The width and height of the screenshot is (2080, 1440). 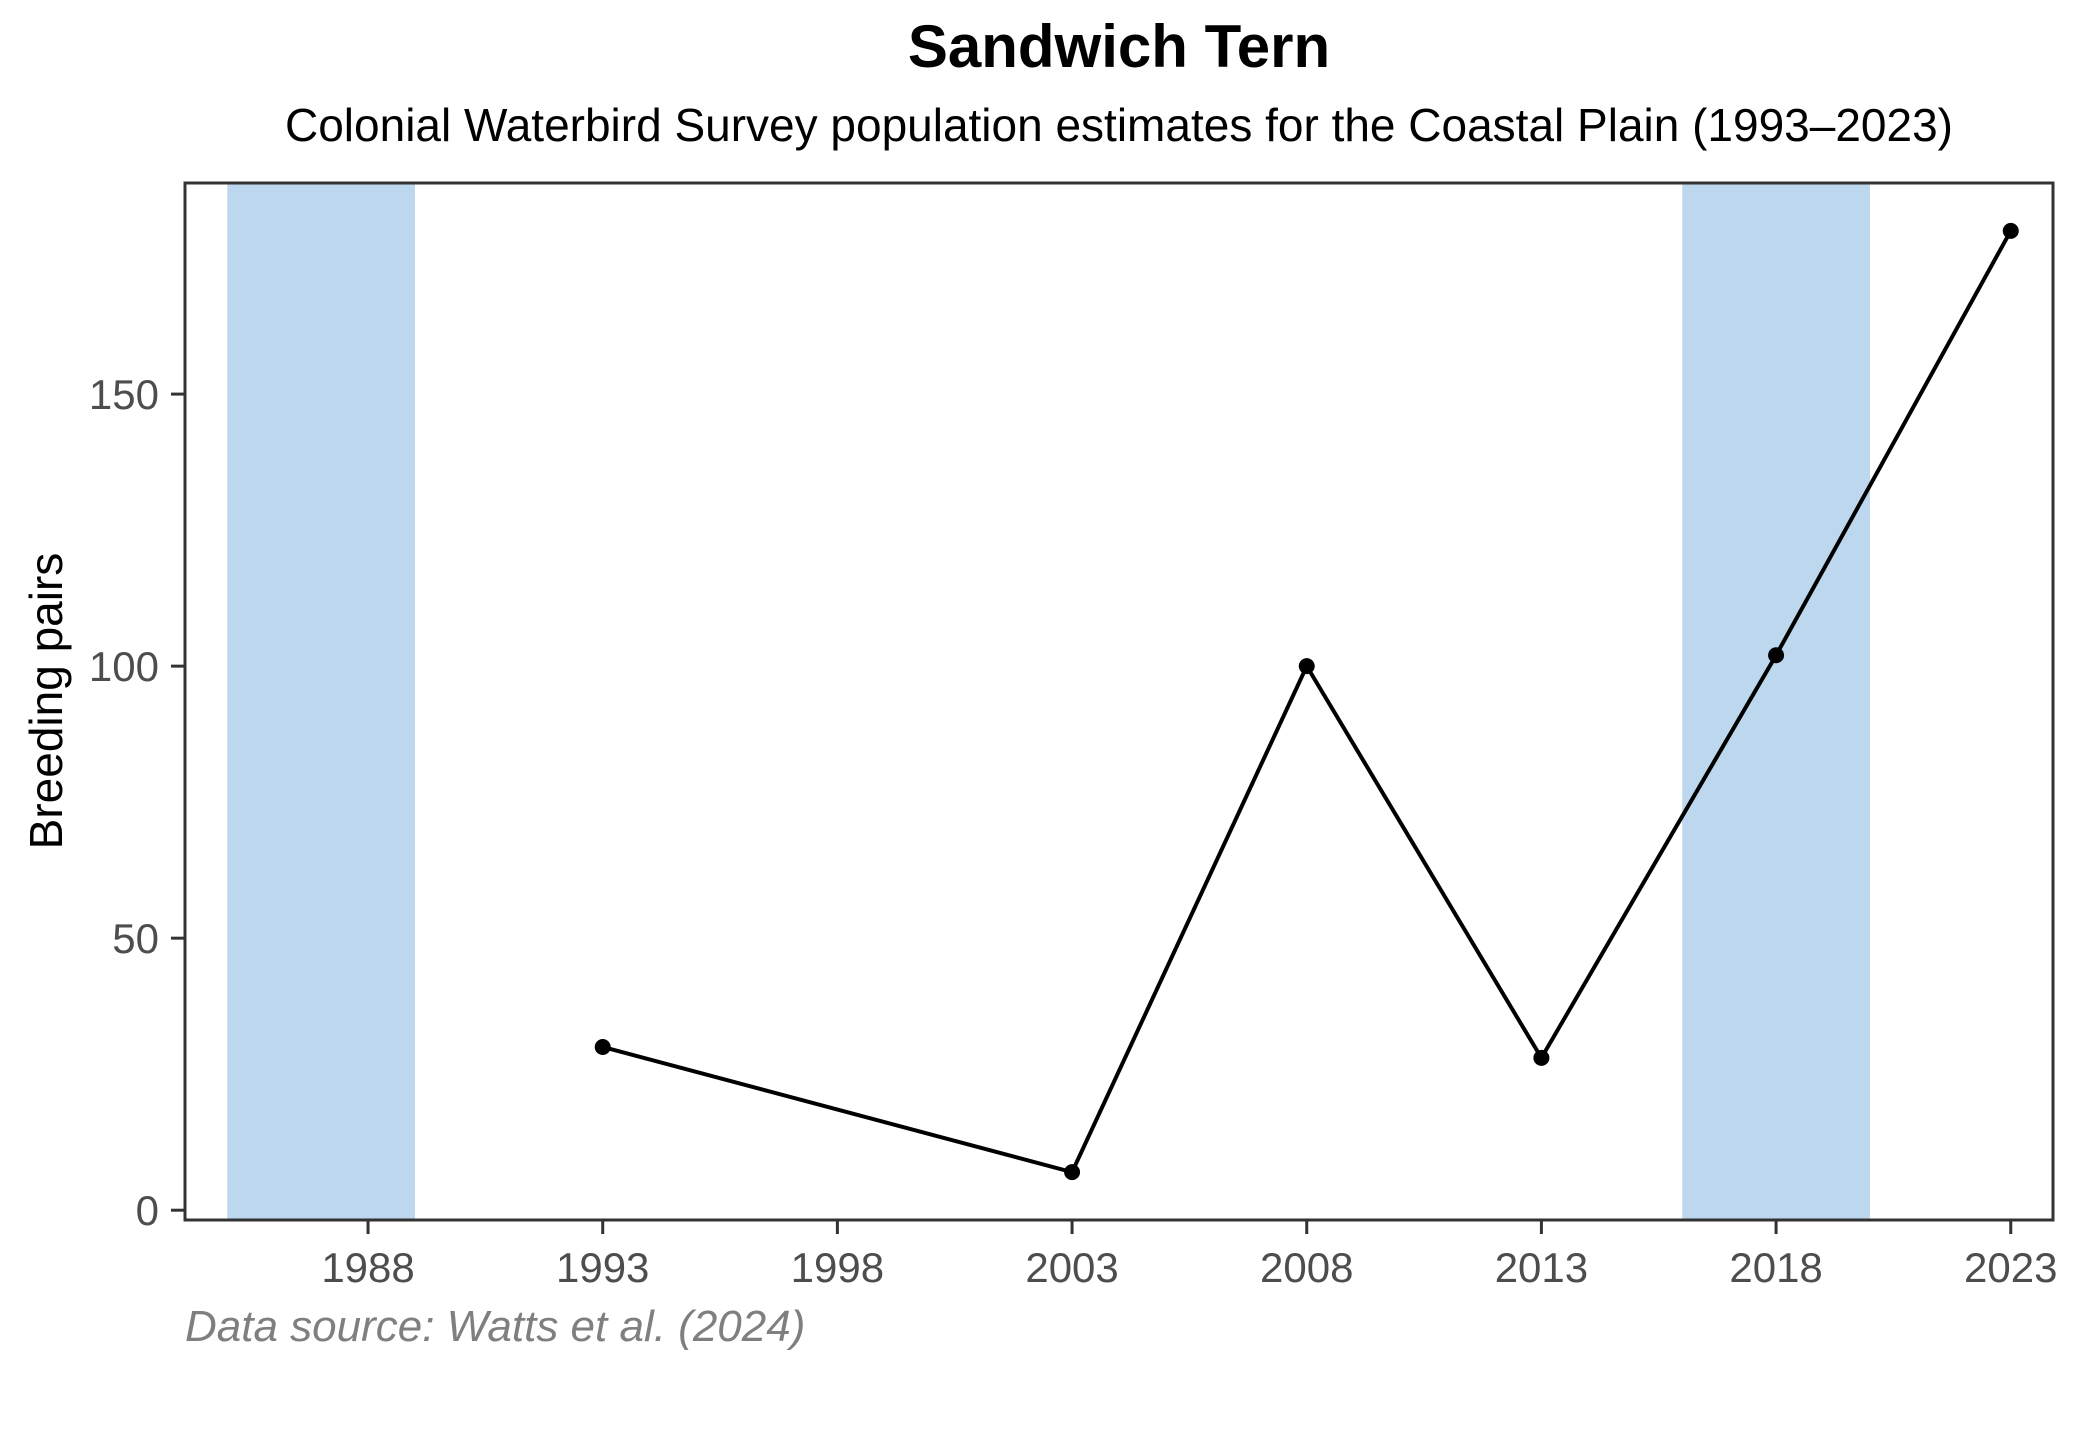 What do you see at coordinates (147, 1210) in the screenshot?
I see `y-tick-label: 0` at bounding box center [147, 1210].